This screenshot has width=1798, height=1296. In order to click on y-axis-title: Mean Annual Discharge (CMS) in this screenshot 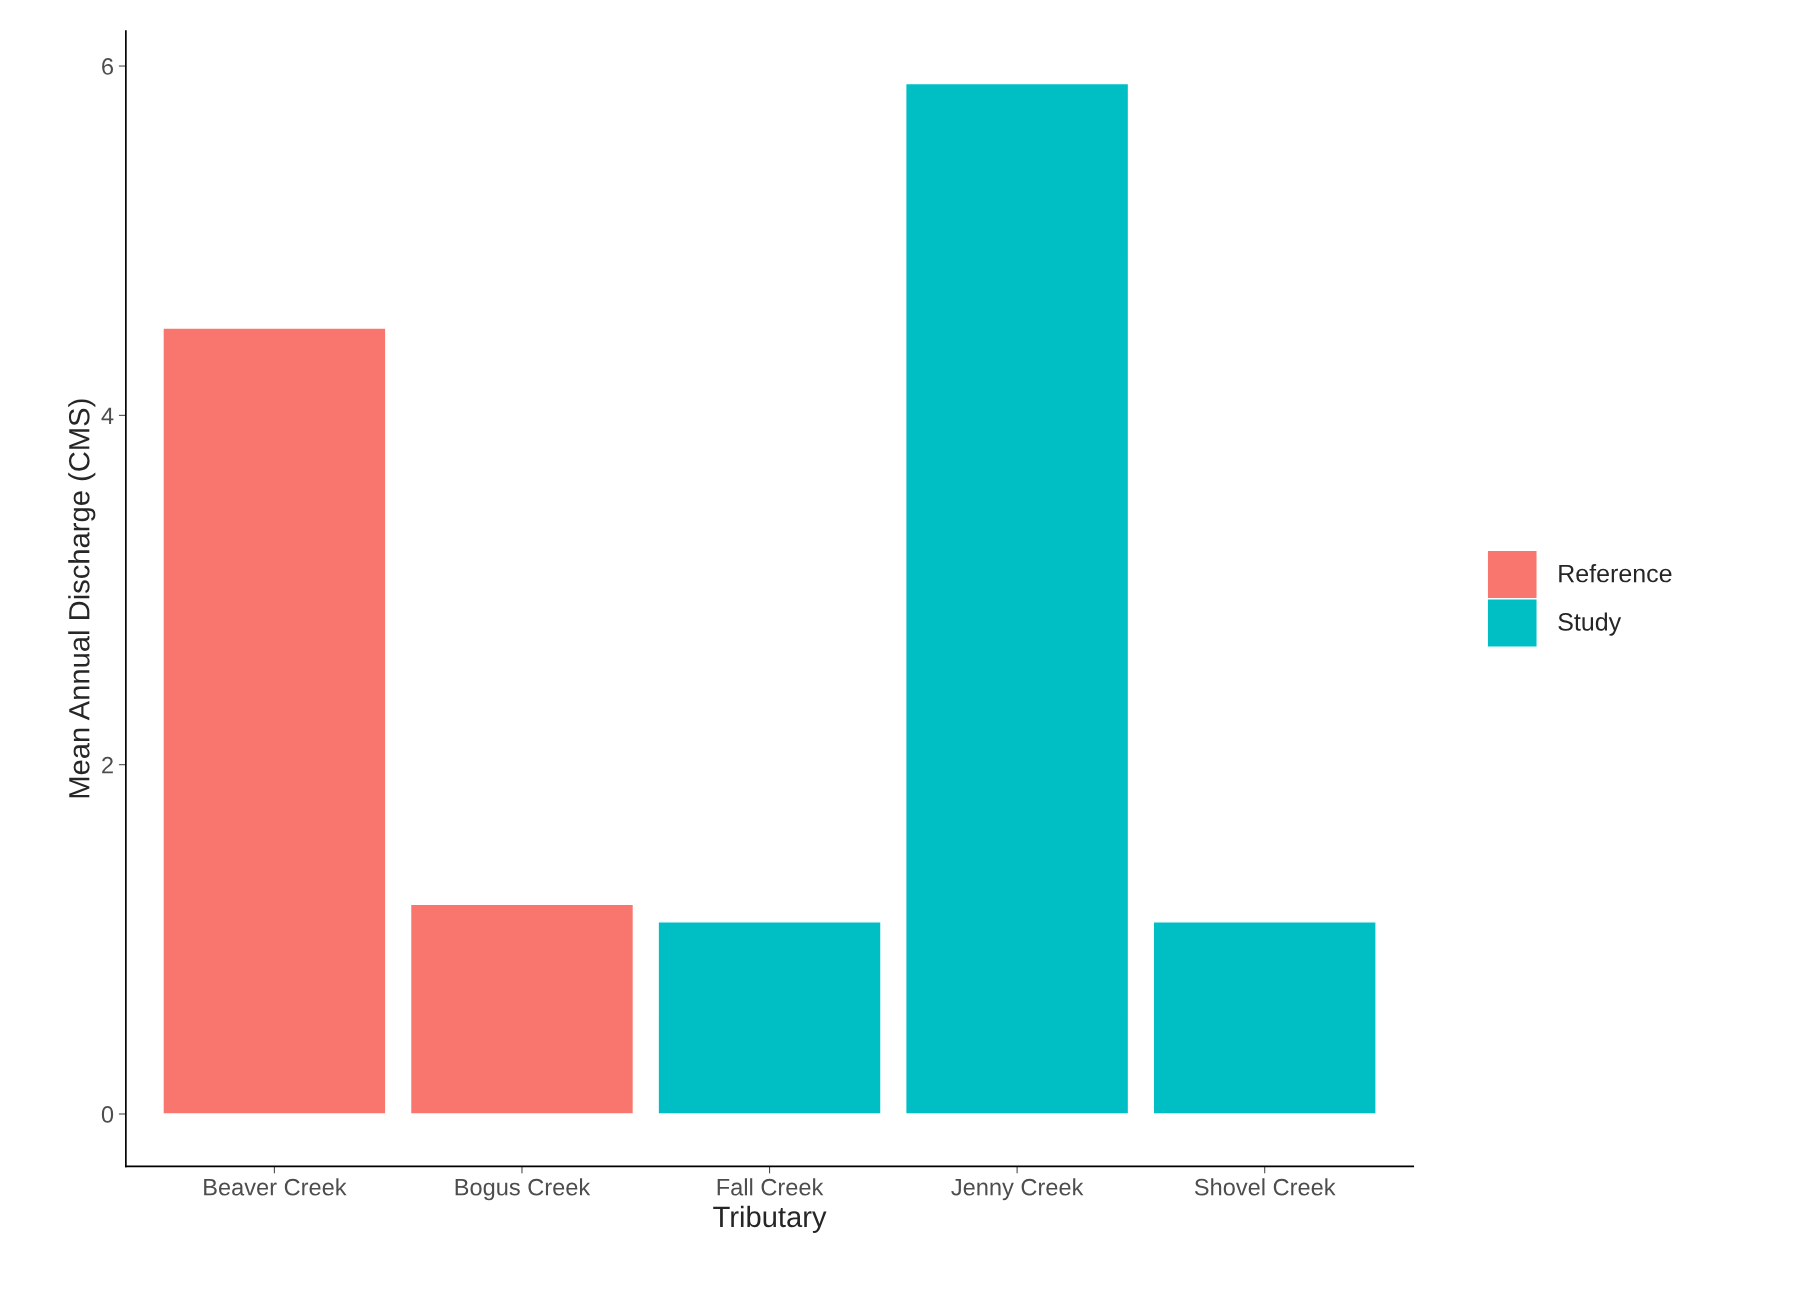, I will do `click(82, 598)`.